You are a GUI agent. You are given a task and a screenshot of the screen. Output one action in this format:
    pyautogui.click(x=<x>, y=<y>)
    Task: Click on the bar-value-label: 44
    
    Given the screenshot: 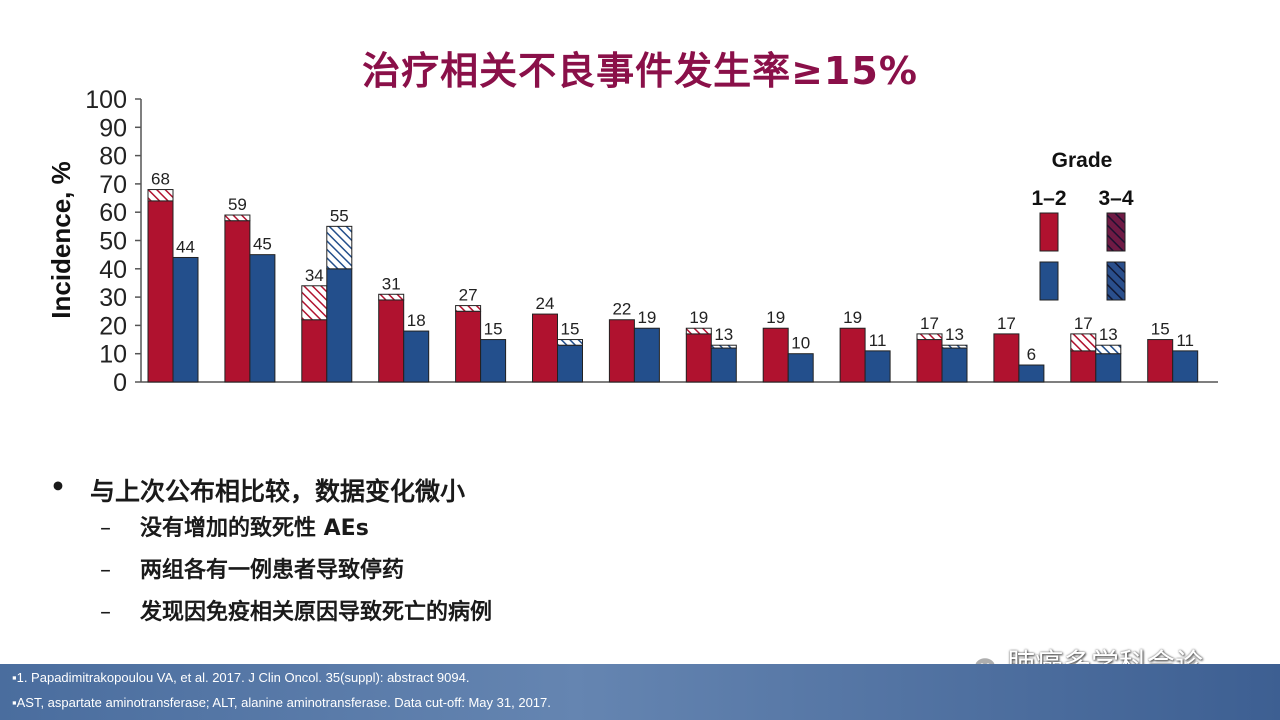 What is the action you would take?
    pyautogui.click(x=185, y=246)
    